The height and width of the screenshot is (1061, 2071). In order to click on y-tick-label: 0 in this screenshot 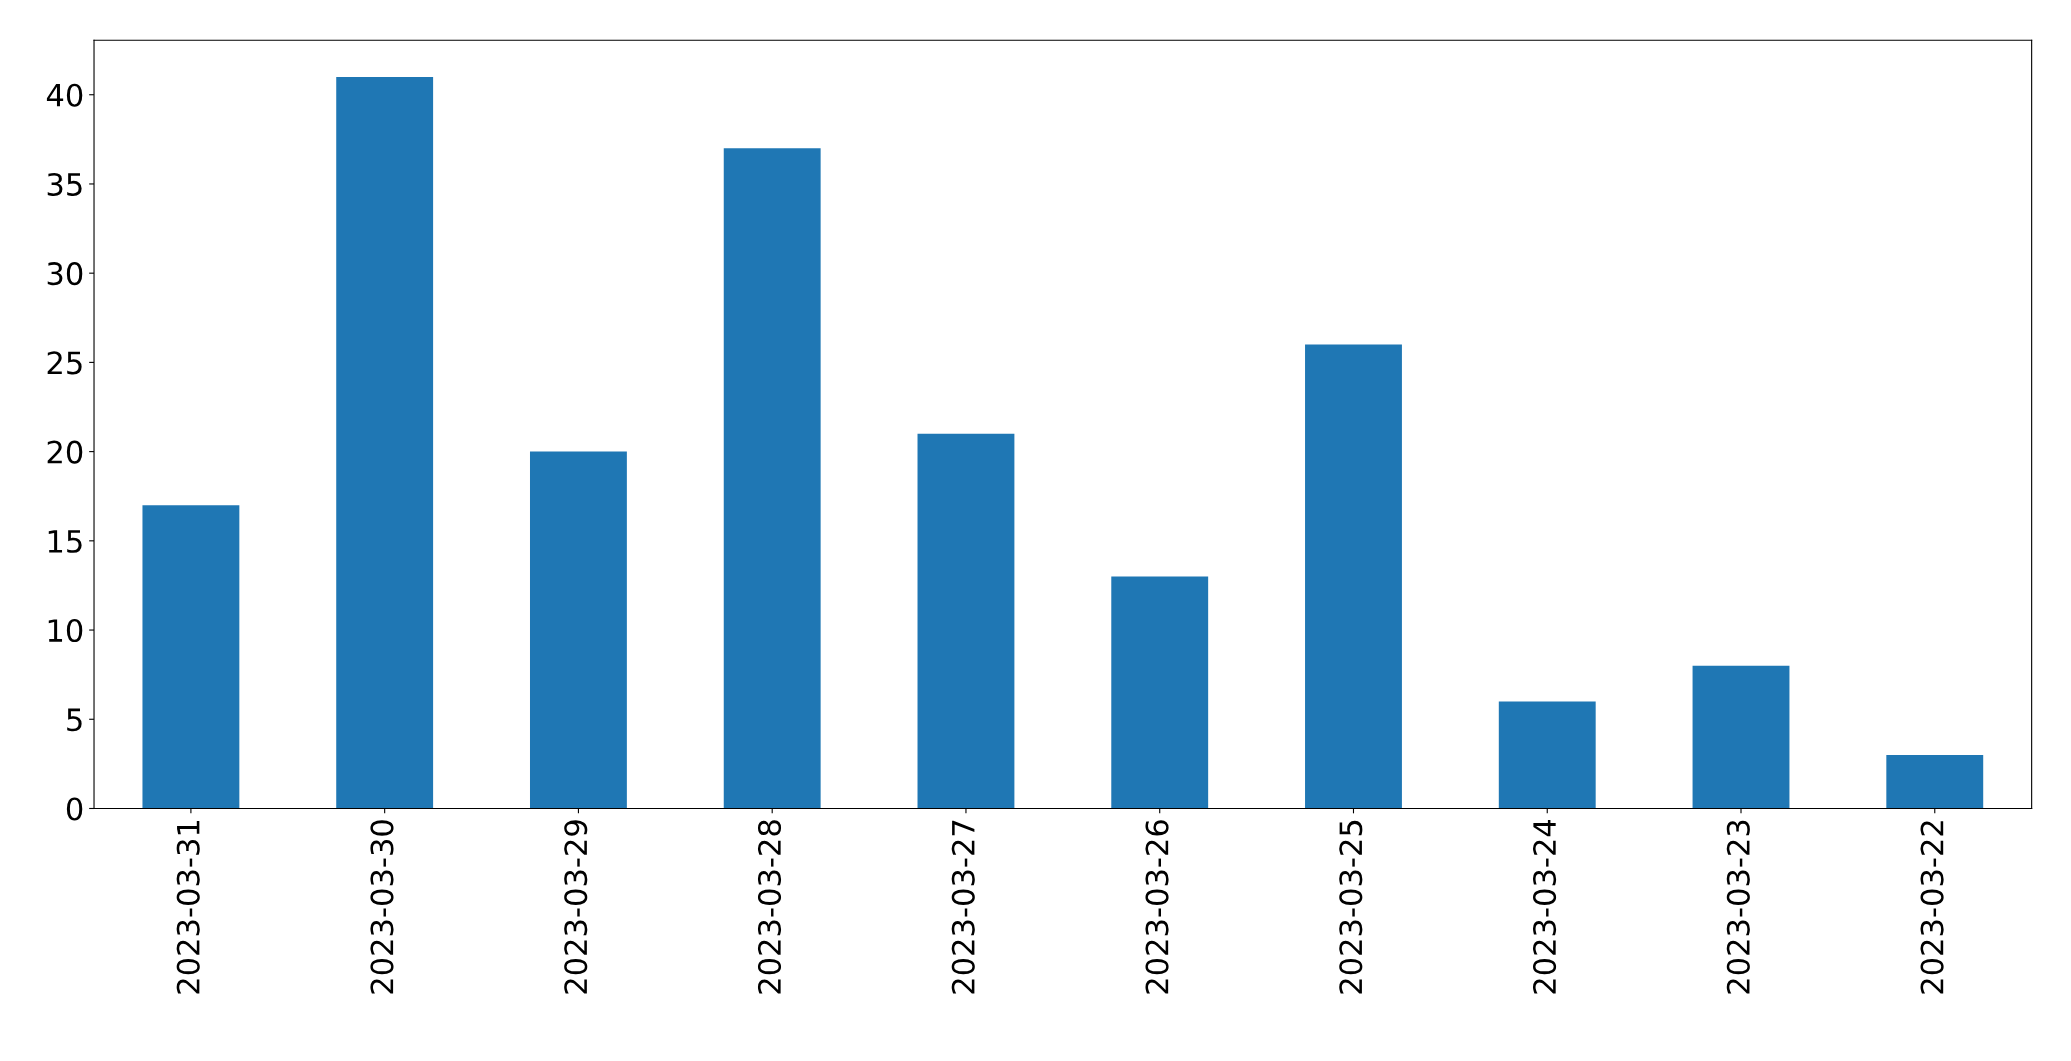, I will do `click(74, 809)`.